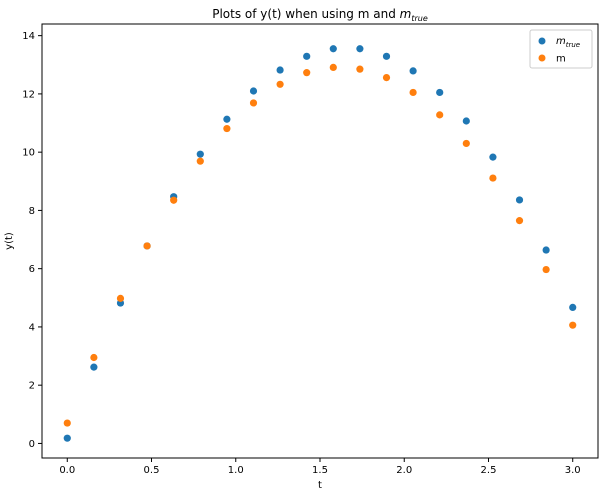 This screenshot has height=498, width=606. Describe the element at coordinates (32, 386) in the screenshot. I see `y-tick-label: 2` at that location.